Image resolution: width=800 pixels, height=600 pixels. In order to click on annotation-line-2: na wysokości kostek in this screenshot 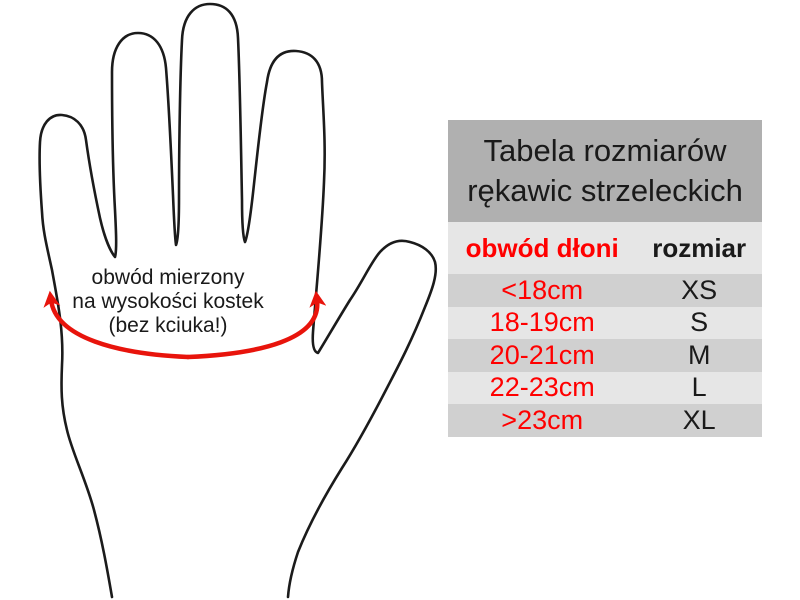, I will do `click(168, 301)`.